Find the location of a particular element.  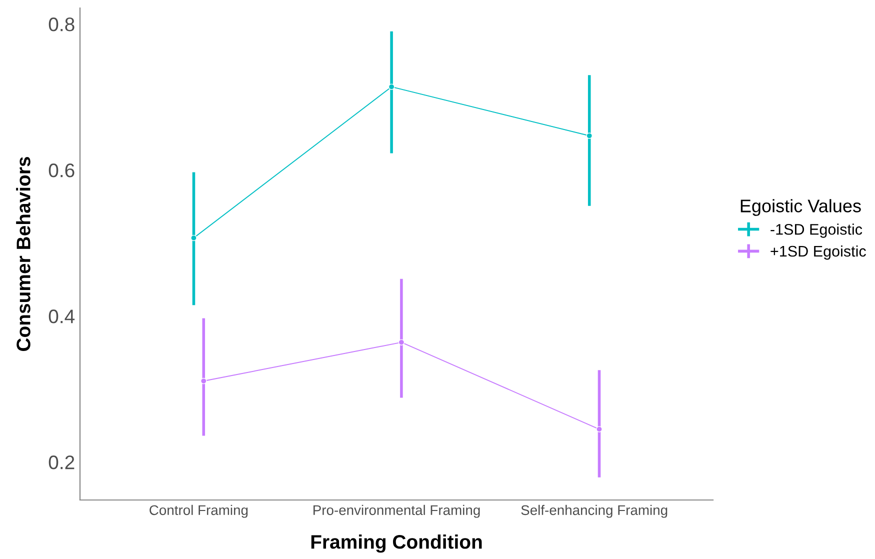

y-tick-label: 0.4 is located at coordinates (61, 317).